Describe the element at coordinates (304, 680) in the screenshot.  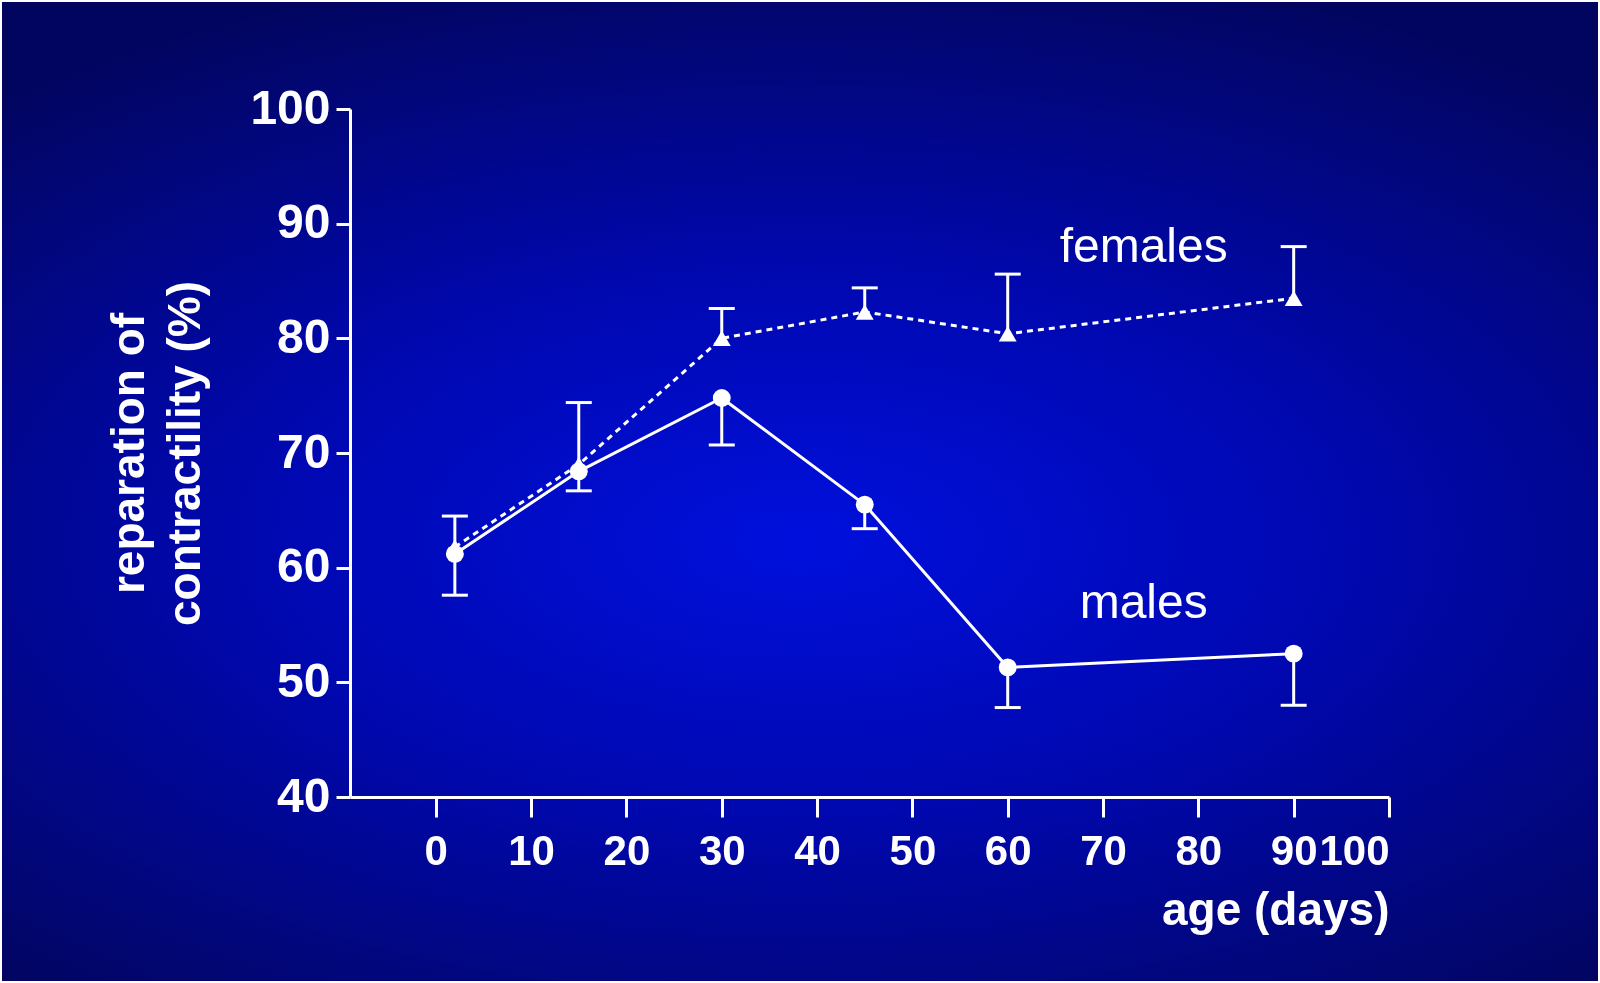
I see `y-tick-label: 50` at that location.